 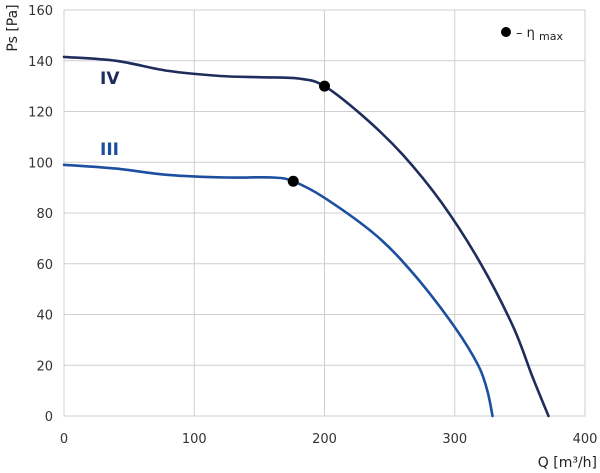 What do you see at coordinates (194, 439) in the screenshot?
I see `x-tick-label: 100` at bounding box center [194, 439].